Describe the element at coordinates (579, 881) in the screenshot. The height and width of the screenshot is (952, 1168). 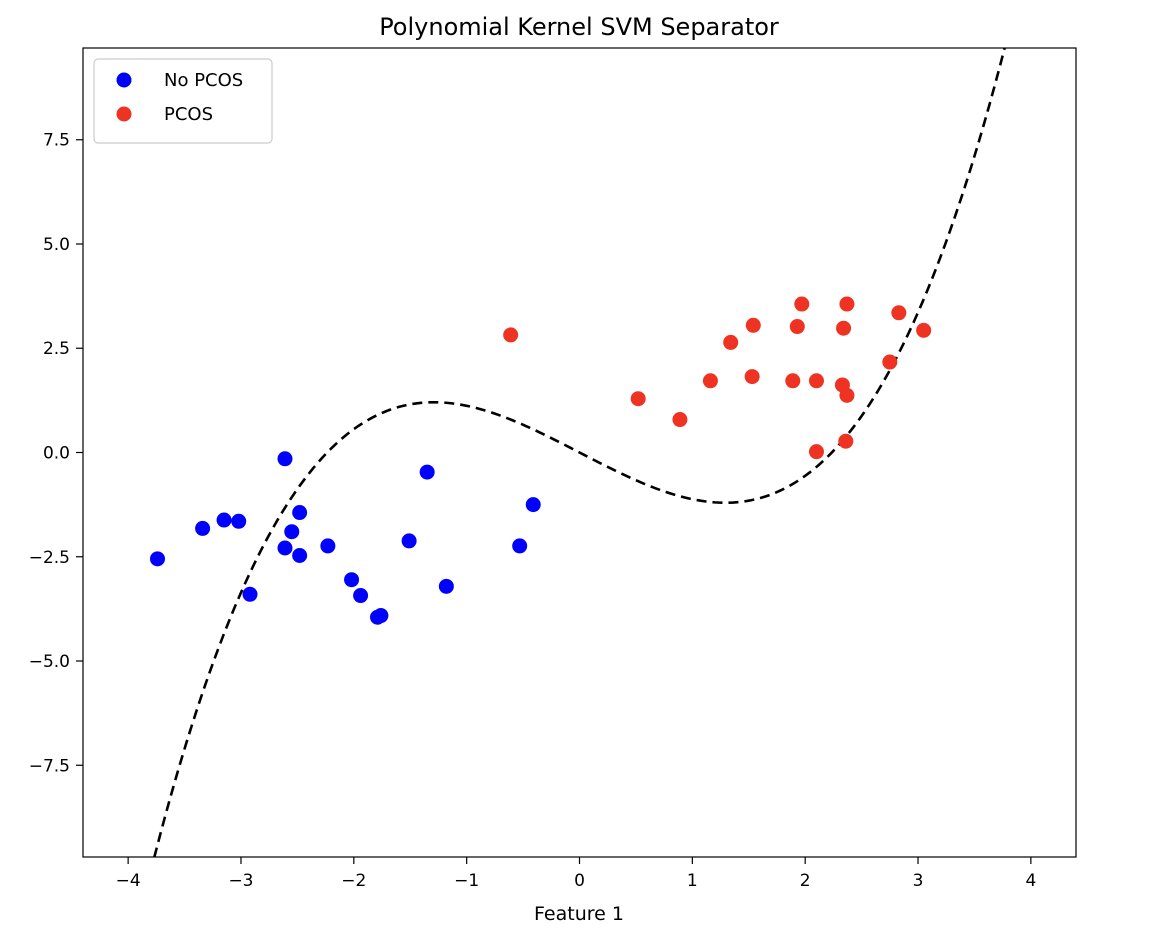
I see `x-tick-label: 0` at that location.